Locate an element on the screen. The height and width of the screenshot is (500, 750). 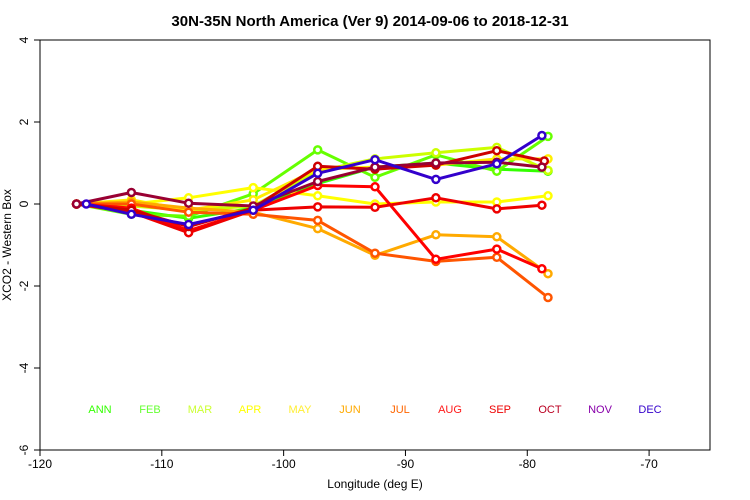
y-axis: -6 -4 -2 0 2 4 is located at coordinates (28, 245).